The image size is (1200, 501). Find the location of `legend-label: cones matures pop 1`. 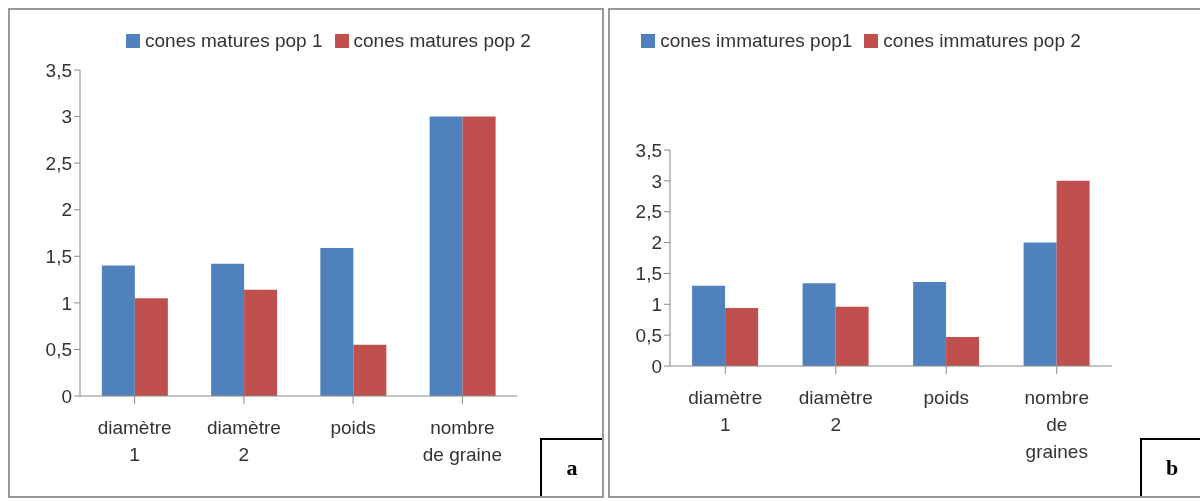

legend-label: cones matures pop 1 is located at coordinates (233, 41).